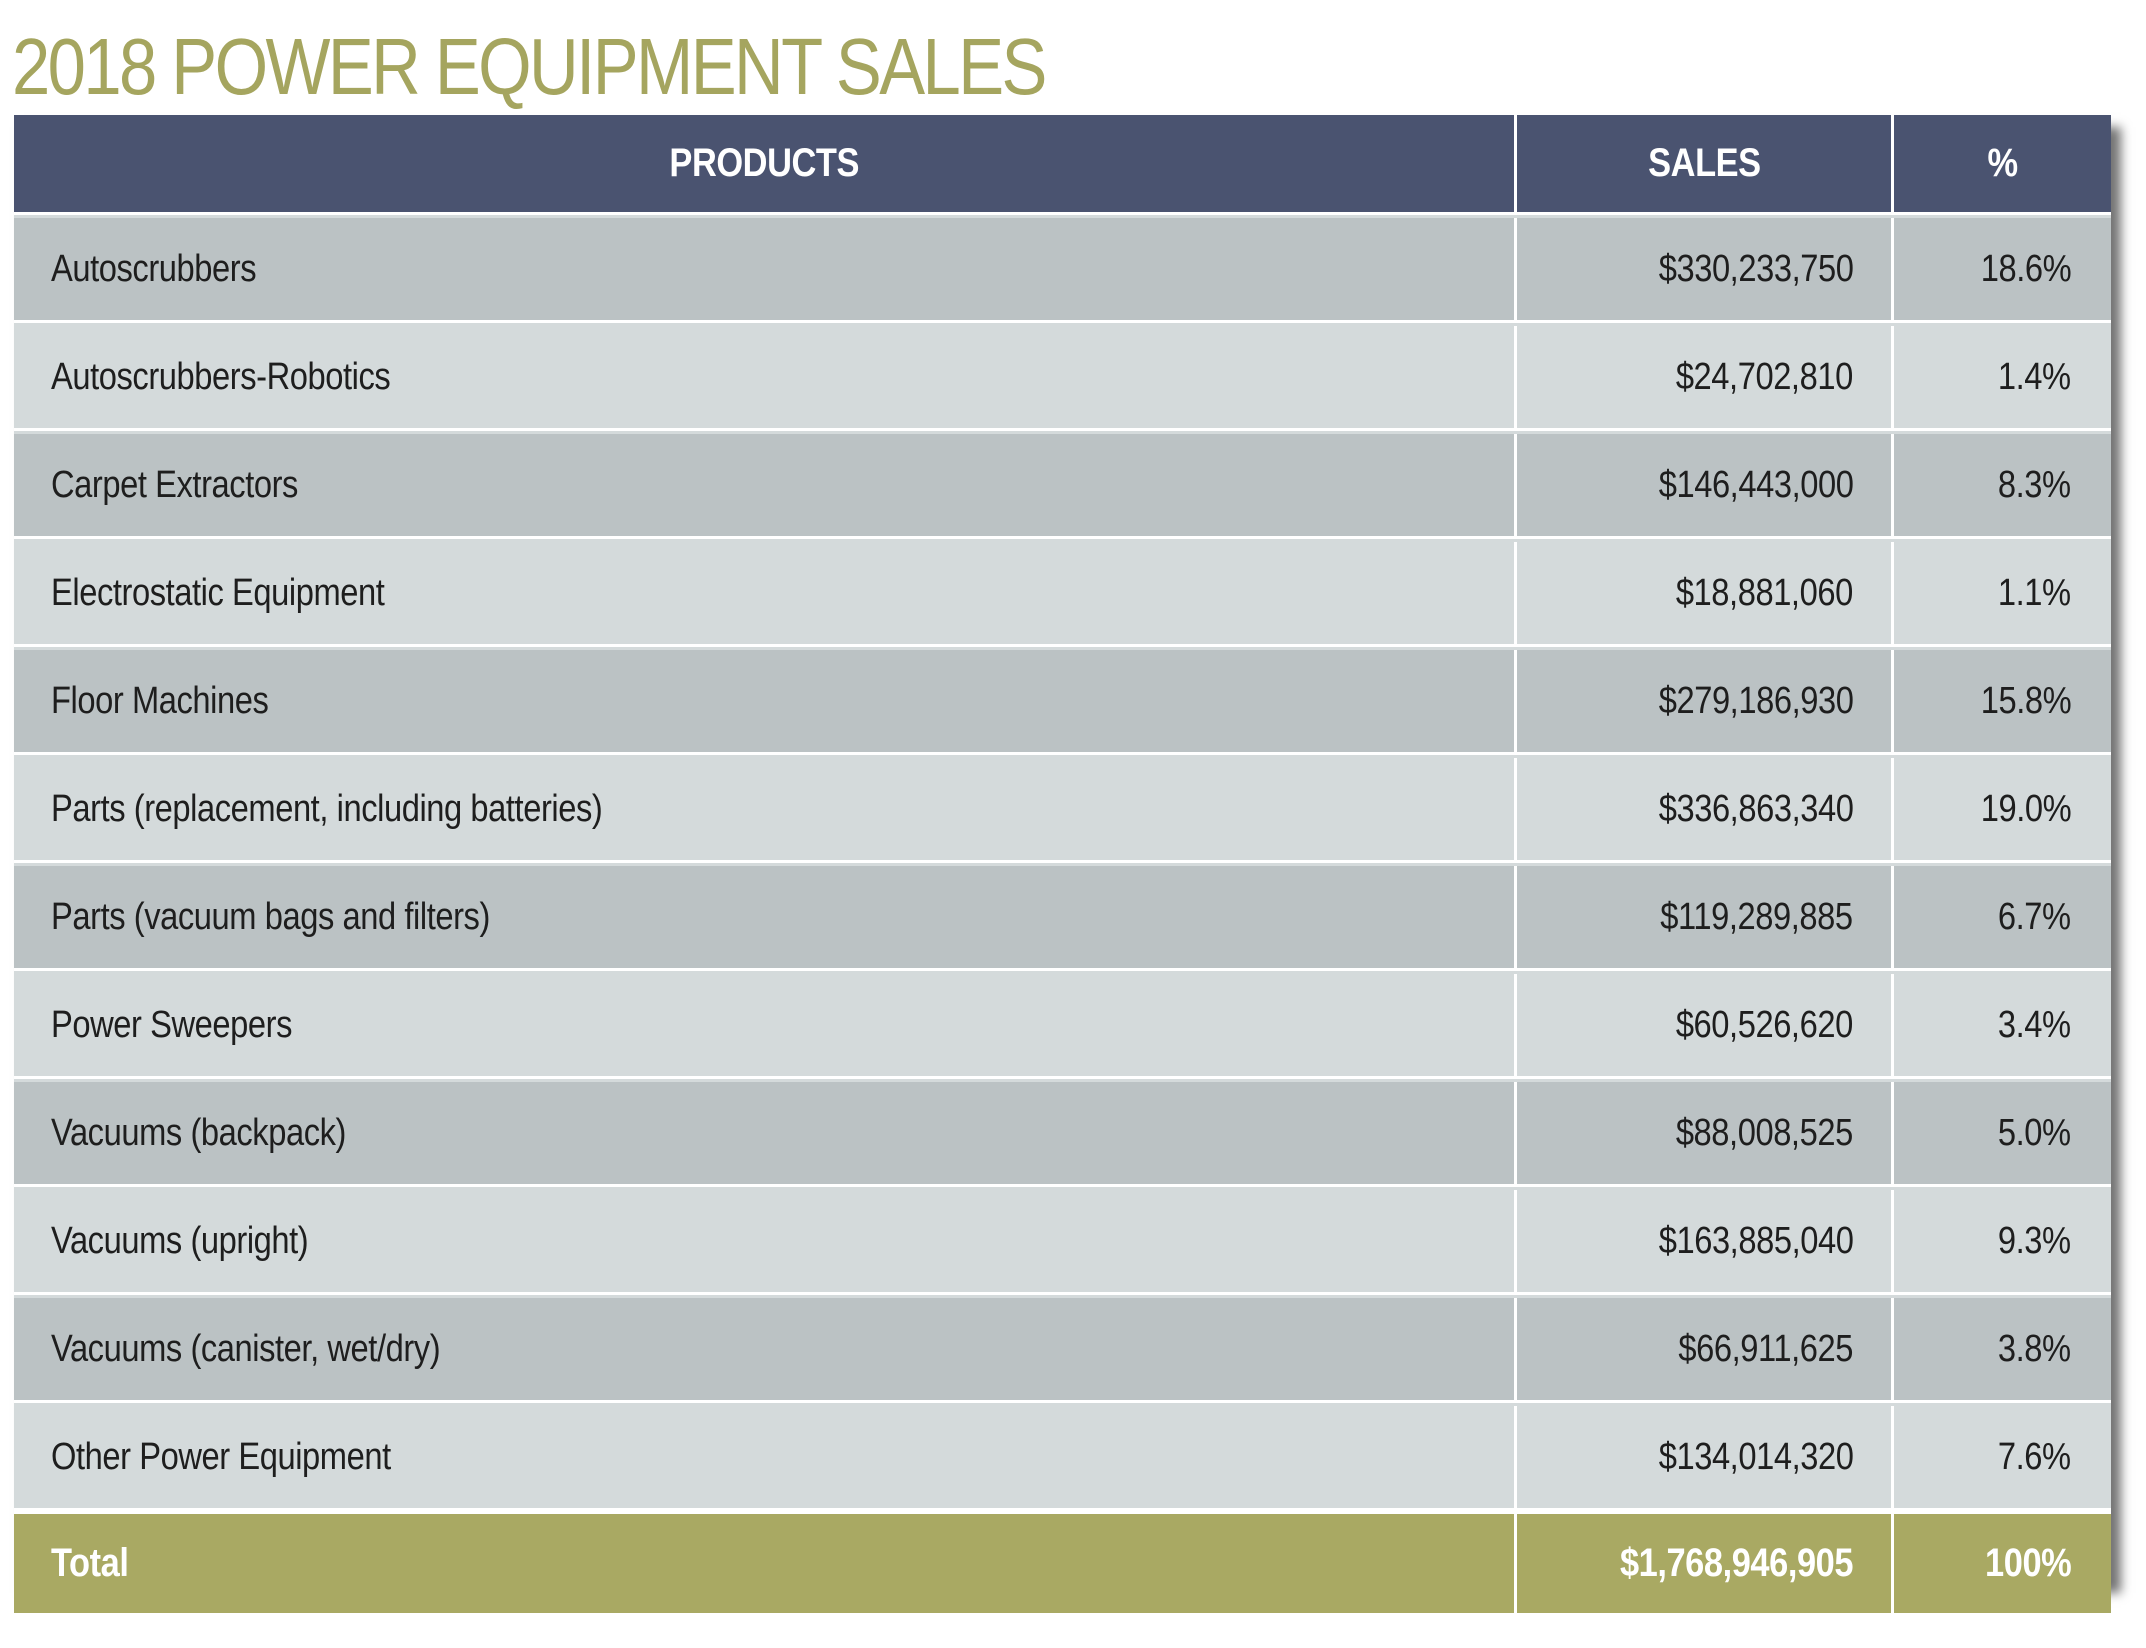 This screenshot has height=1648, width=2146. What do you see at coordinates (765, 593) in the screenshot?
I see `product-cell: Electrostatic Equipment` at bounding box center [765, 593].